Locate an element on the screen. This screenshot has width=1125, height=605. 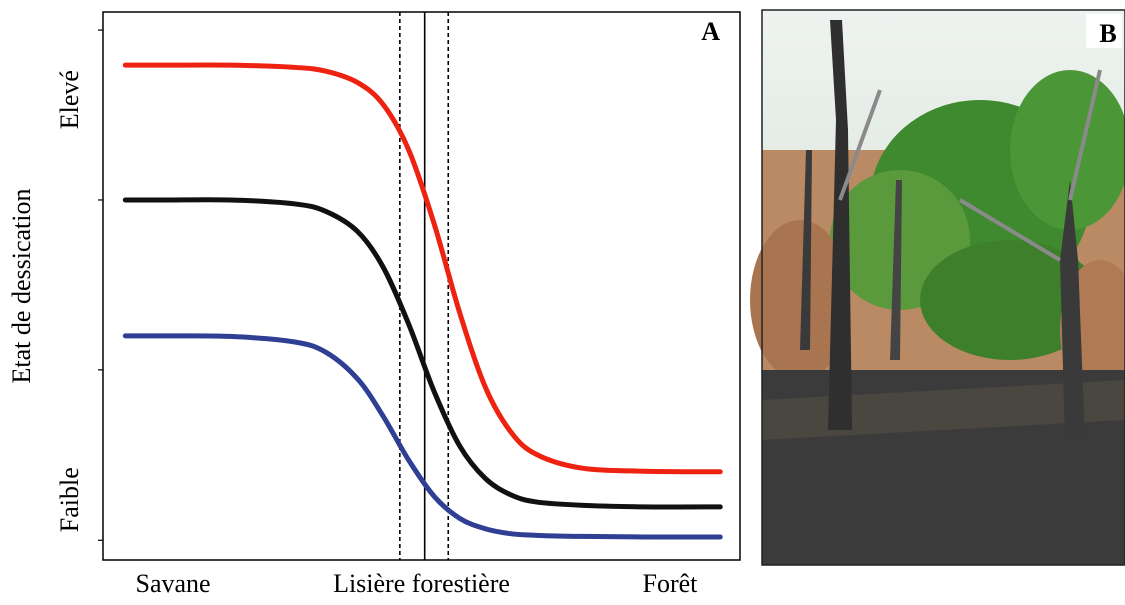
panel-label: A is located at coordinates (710, 31).